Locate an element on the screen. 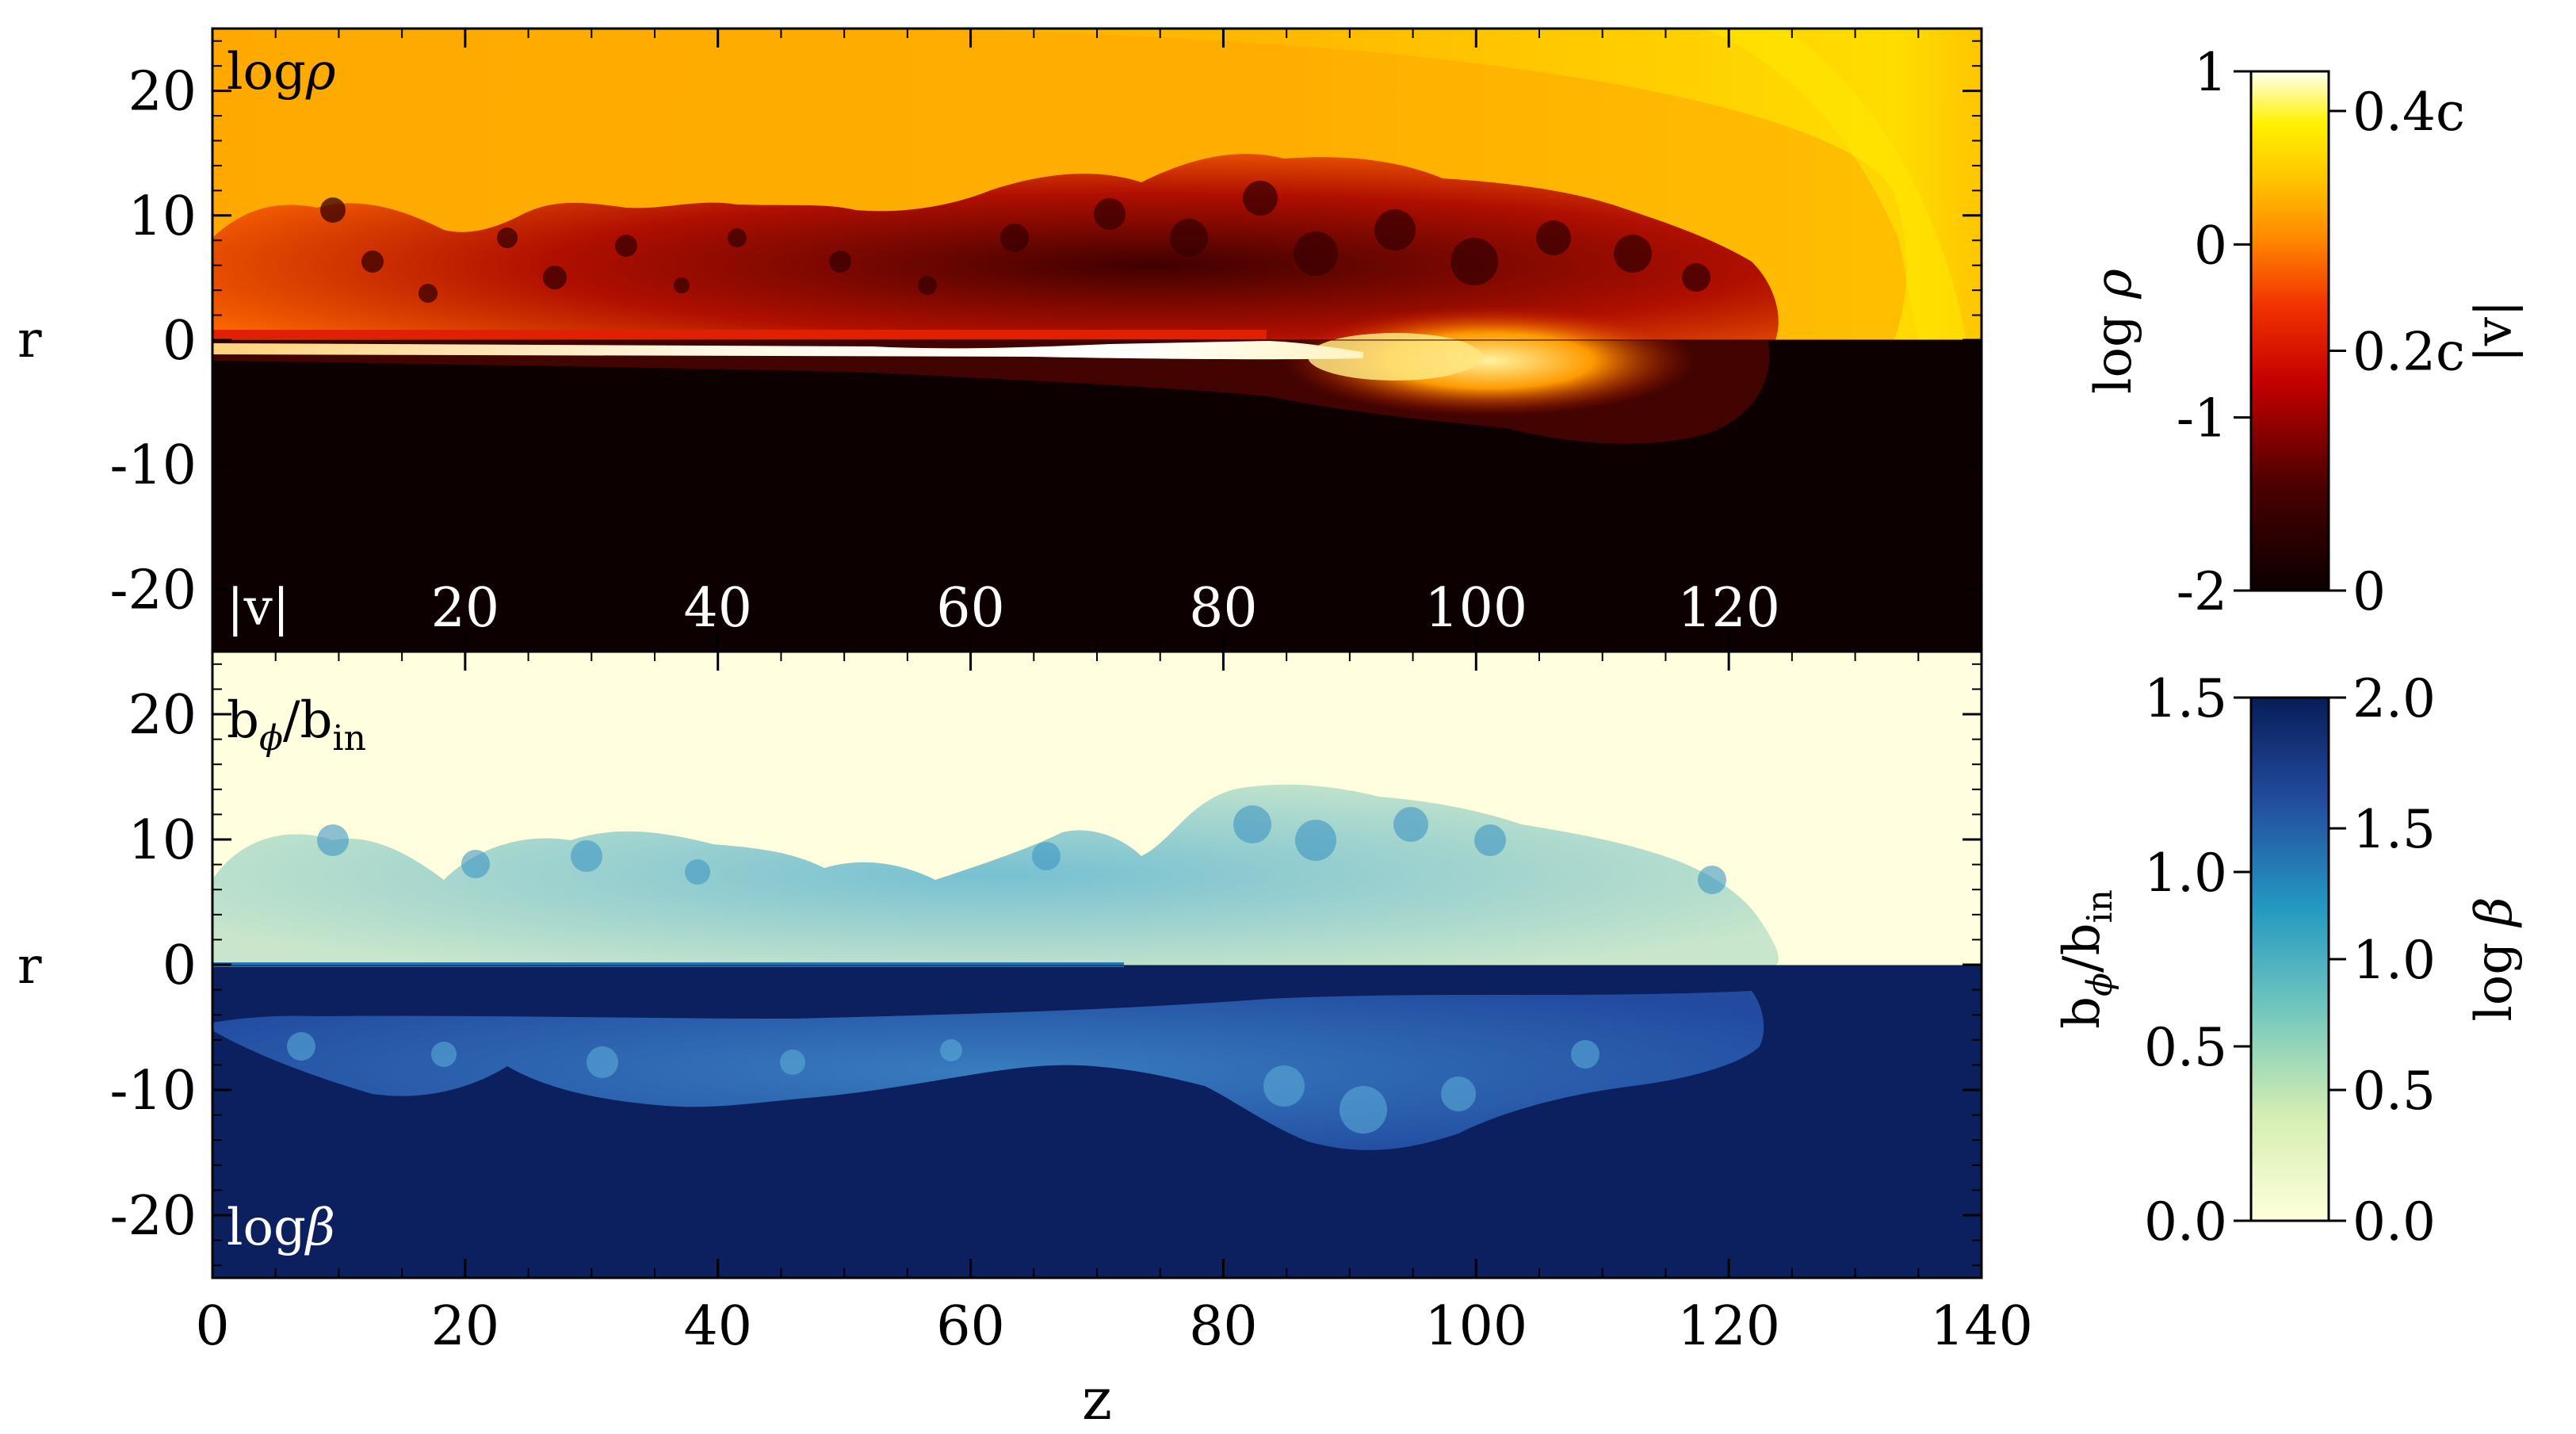 The height and width of the screenshot is (1434, 2576). colorbar-right-tick-label: 0 is located at coordinates (2369, 592).